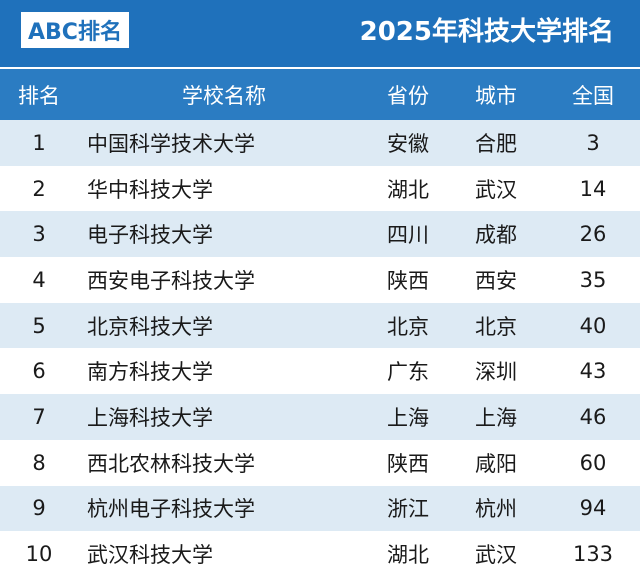 The image size is (640, 577). Describe the element at coordinates (408, 326) in the screenshot. I see `province-cell: 北京` at that location.